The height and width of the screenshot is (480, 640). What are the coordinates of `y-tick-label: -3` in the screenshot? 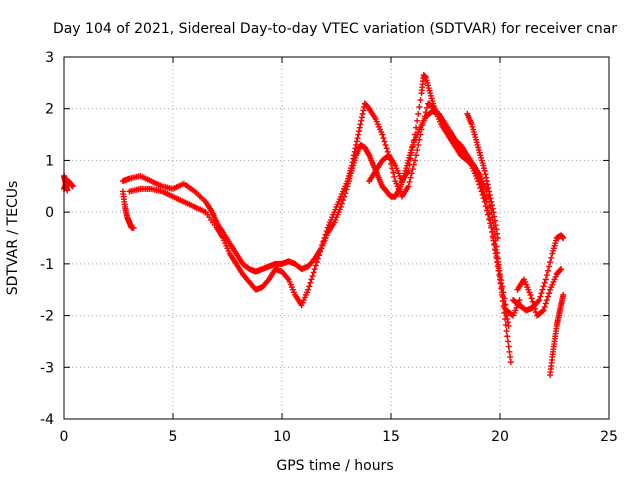 It's located at (47, 368).